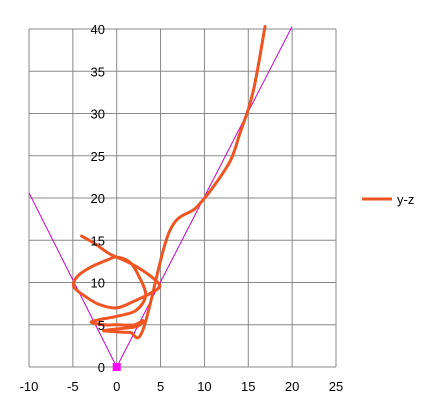  I want to click on y-tick-label: 30, so click(98, 114).